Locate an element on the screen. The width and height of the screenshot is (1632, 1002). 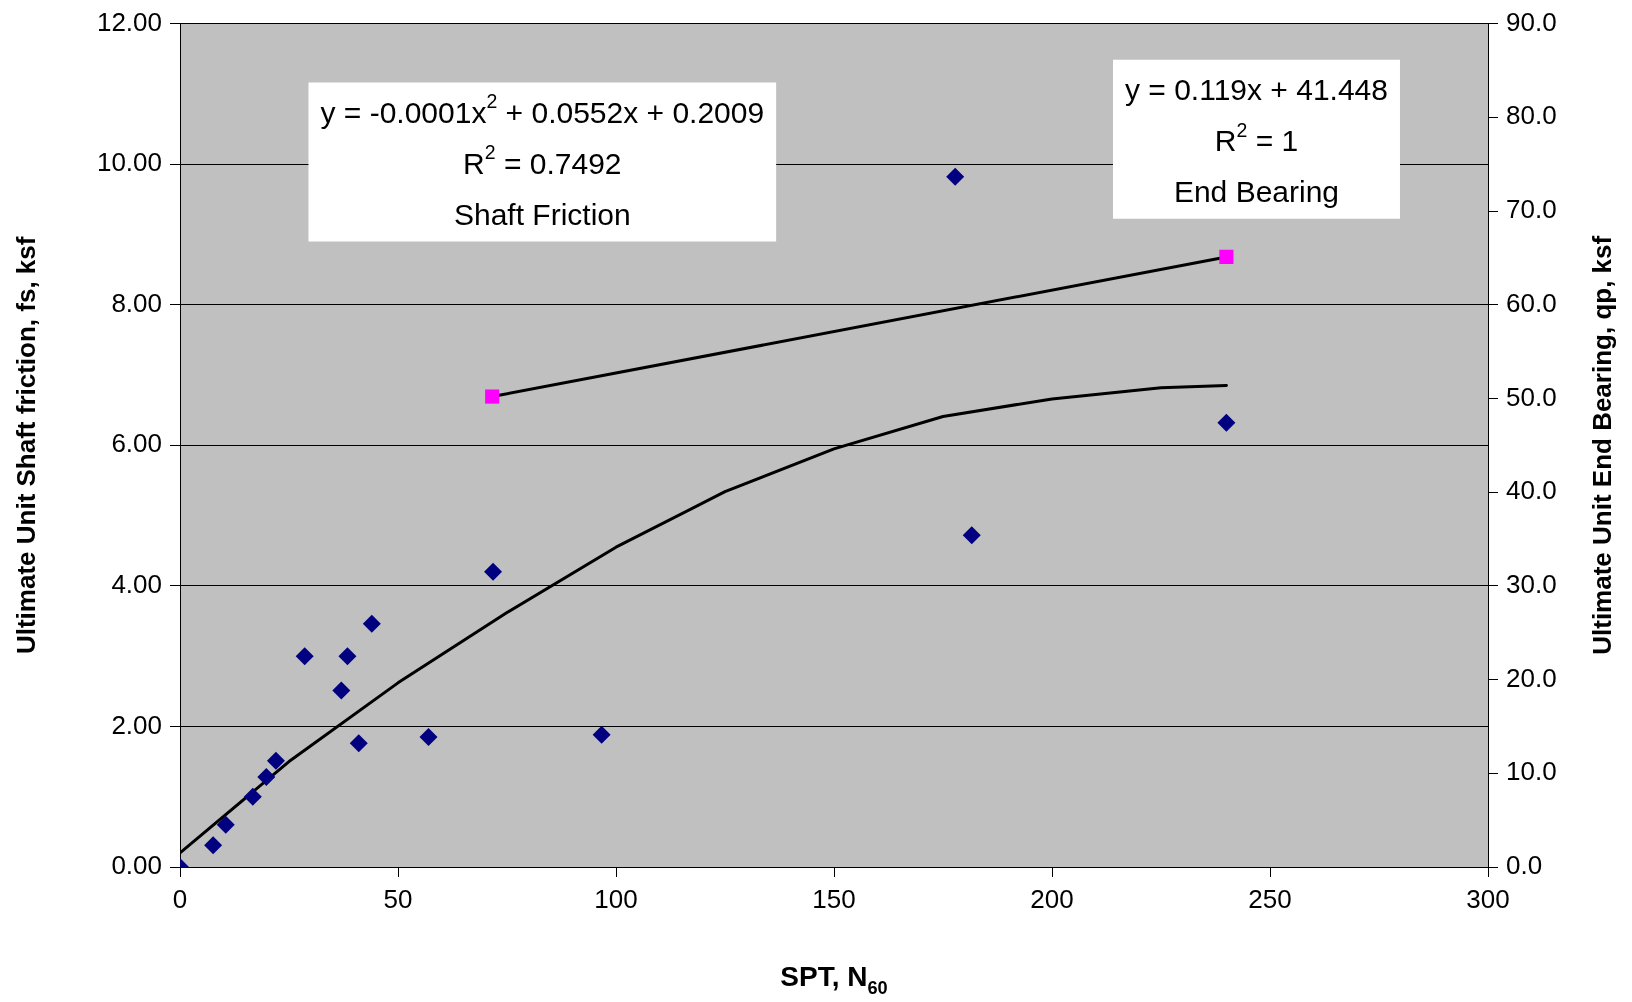
x-tick-label: 150 is located at coordinates (834, 898).